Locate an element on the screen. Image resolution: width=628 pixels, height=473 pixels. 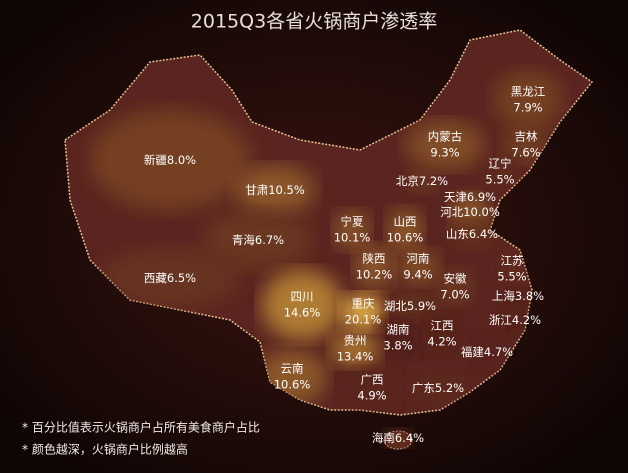
region-value: 13.4% is located at coordinates (355, 357).